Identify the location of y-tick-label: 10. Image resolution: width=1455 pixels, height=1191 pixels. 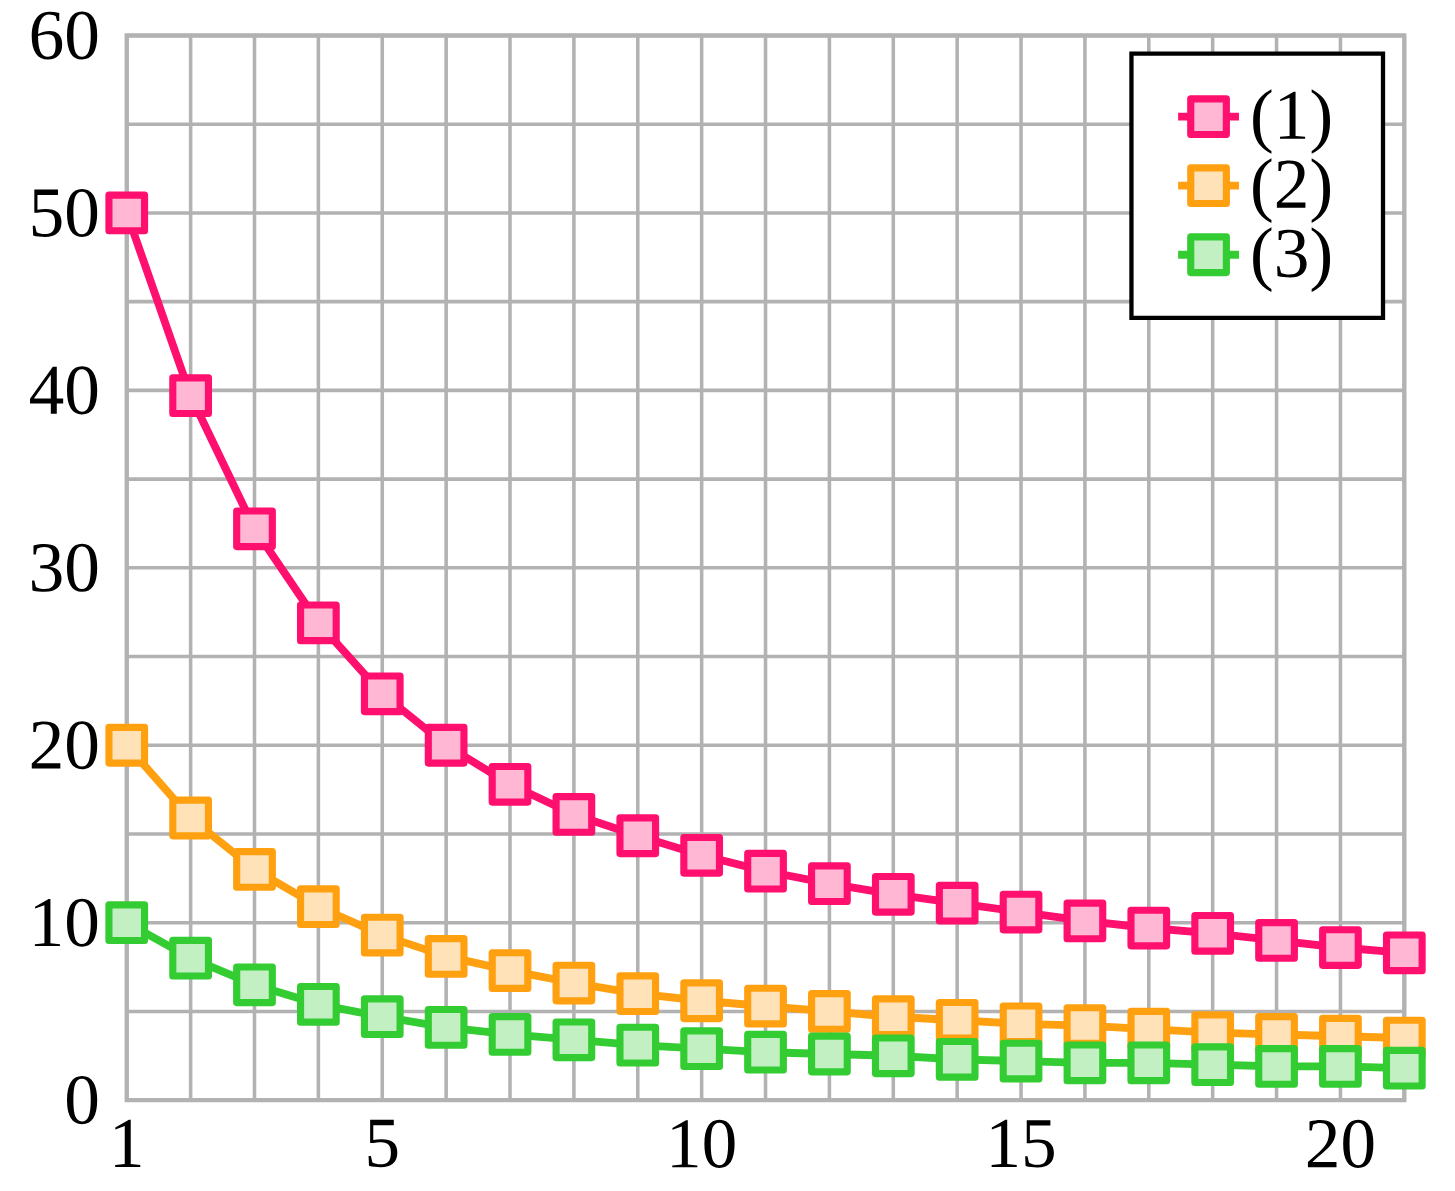
(66, 922).